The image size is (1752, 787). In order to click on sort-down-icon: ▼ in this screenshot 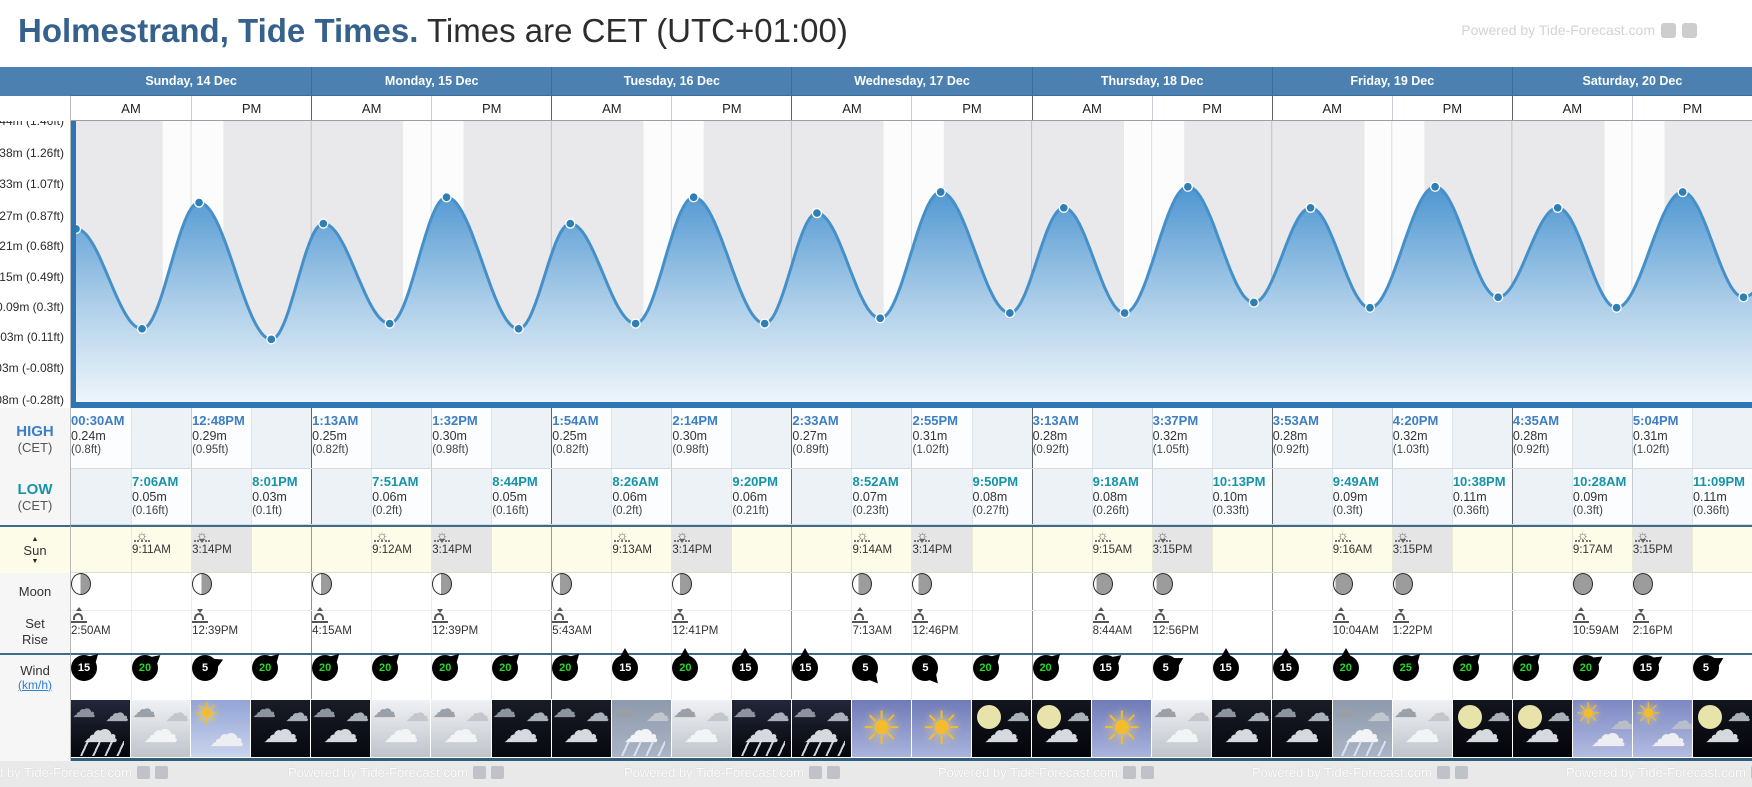, I will do `click(35, 561)`.